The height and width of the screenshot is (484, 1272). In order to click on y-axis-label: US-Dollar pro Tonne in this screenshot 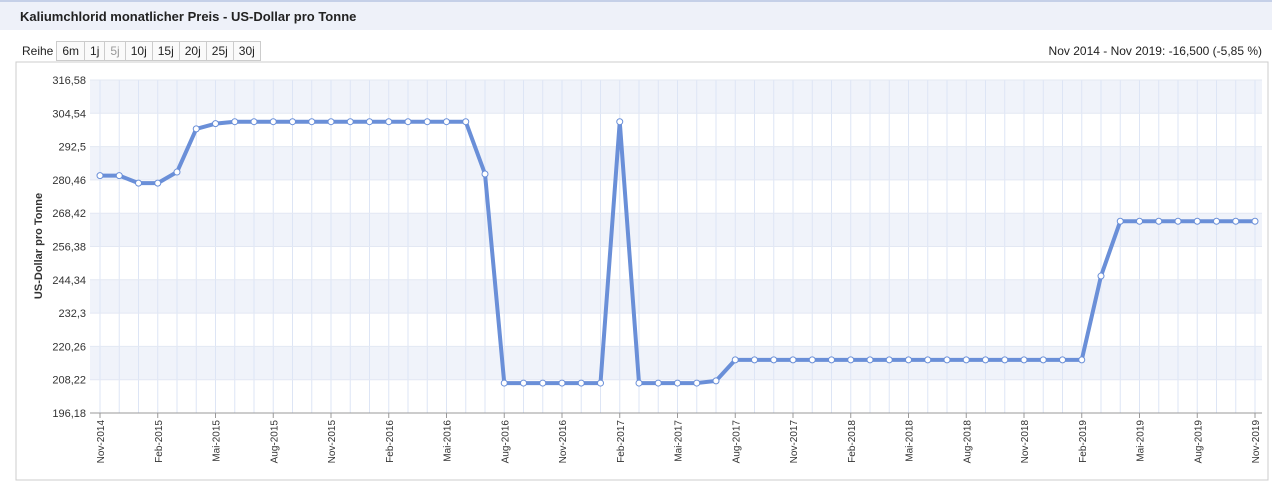, I will do `click(39, 246)`.